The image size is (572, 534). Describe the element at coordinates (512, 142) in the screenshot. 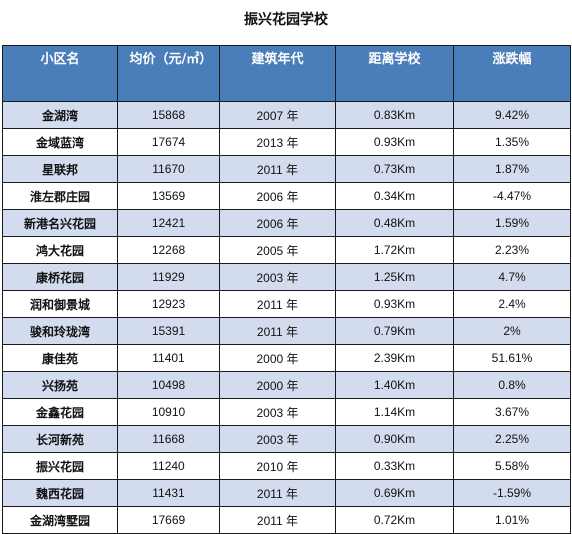

I see `cell-change: 1.35%` at that location.